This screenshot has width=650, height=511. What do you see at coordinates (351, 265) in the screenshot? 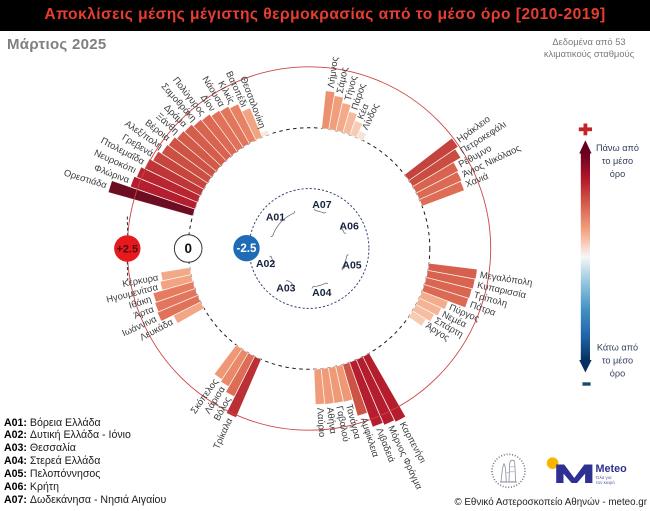
I see `svg-text: A05` at bounding box center [351, 265].